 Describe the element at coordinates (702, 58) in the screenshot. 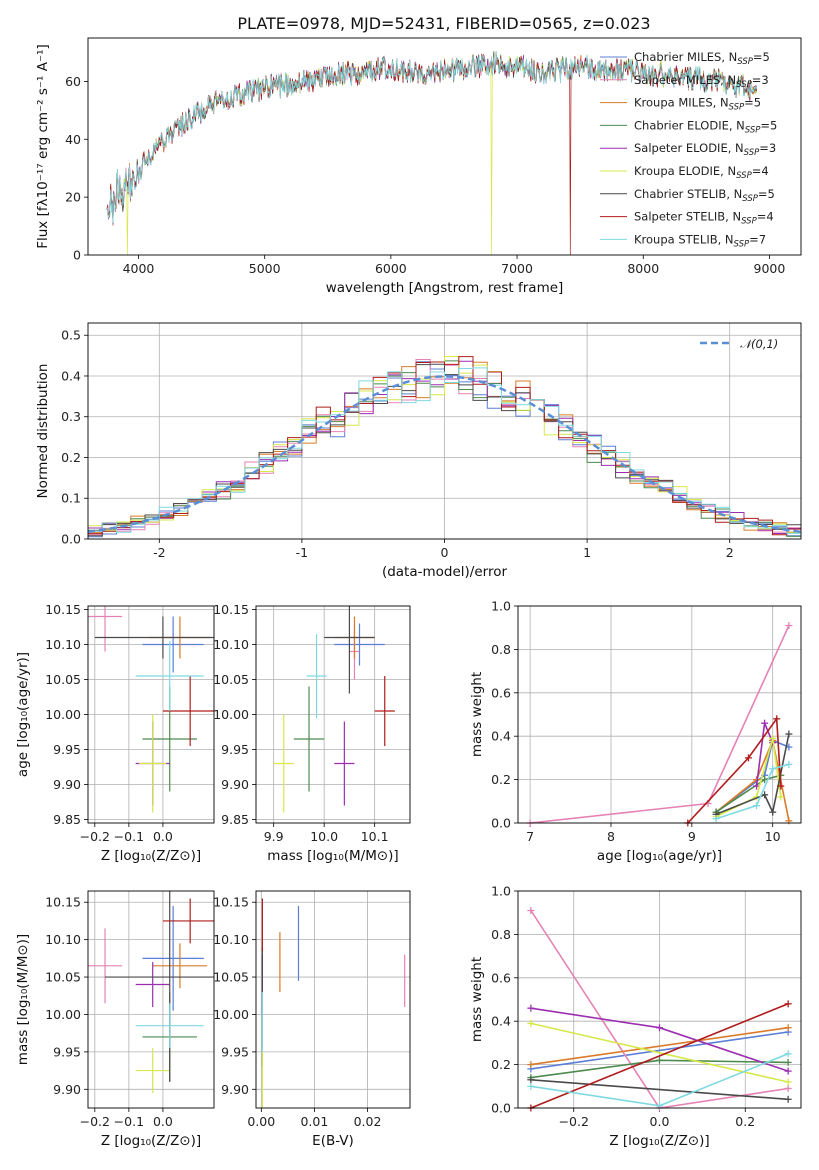

I see `legend-entry: Chabrier MILES, NSSP=5` at that location.